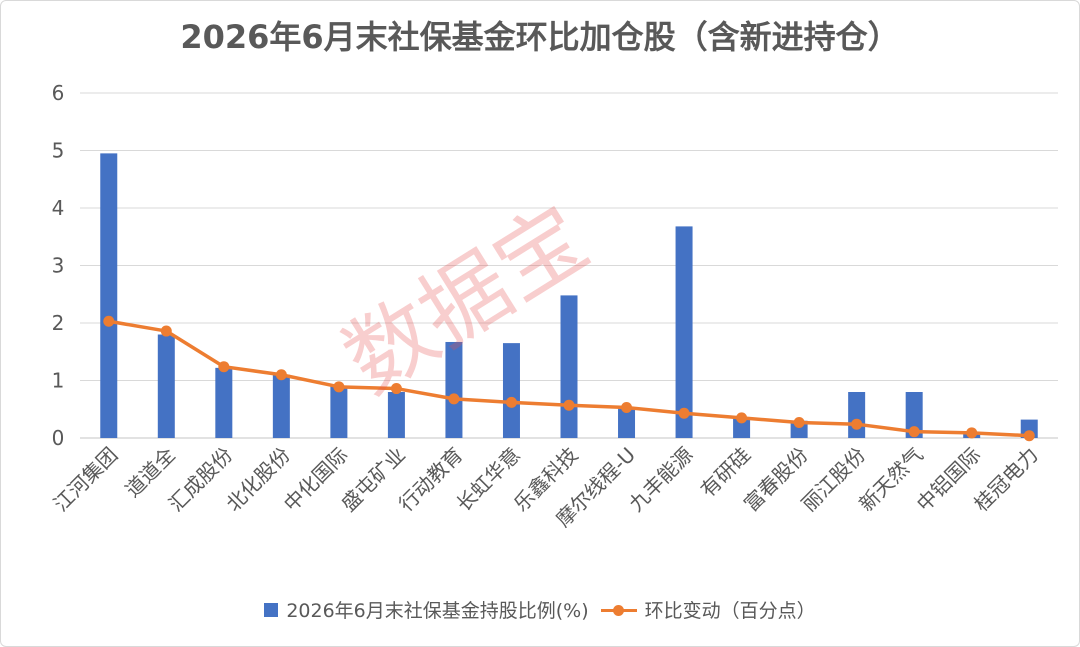 This screenshot has height=647, width=1080. Describe the element at coordinates (58, 93) in the screenshot. I see `y-tick-label: 6` at that location.